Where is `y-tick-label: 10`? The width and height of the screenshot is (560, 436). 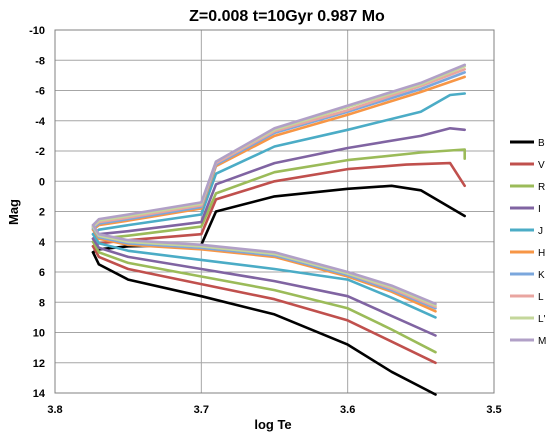
y-tick-label: 10 is located at coordinates (39, 334).